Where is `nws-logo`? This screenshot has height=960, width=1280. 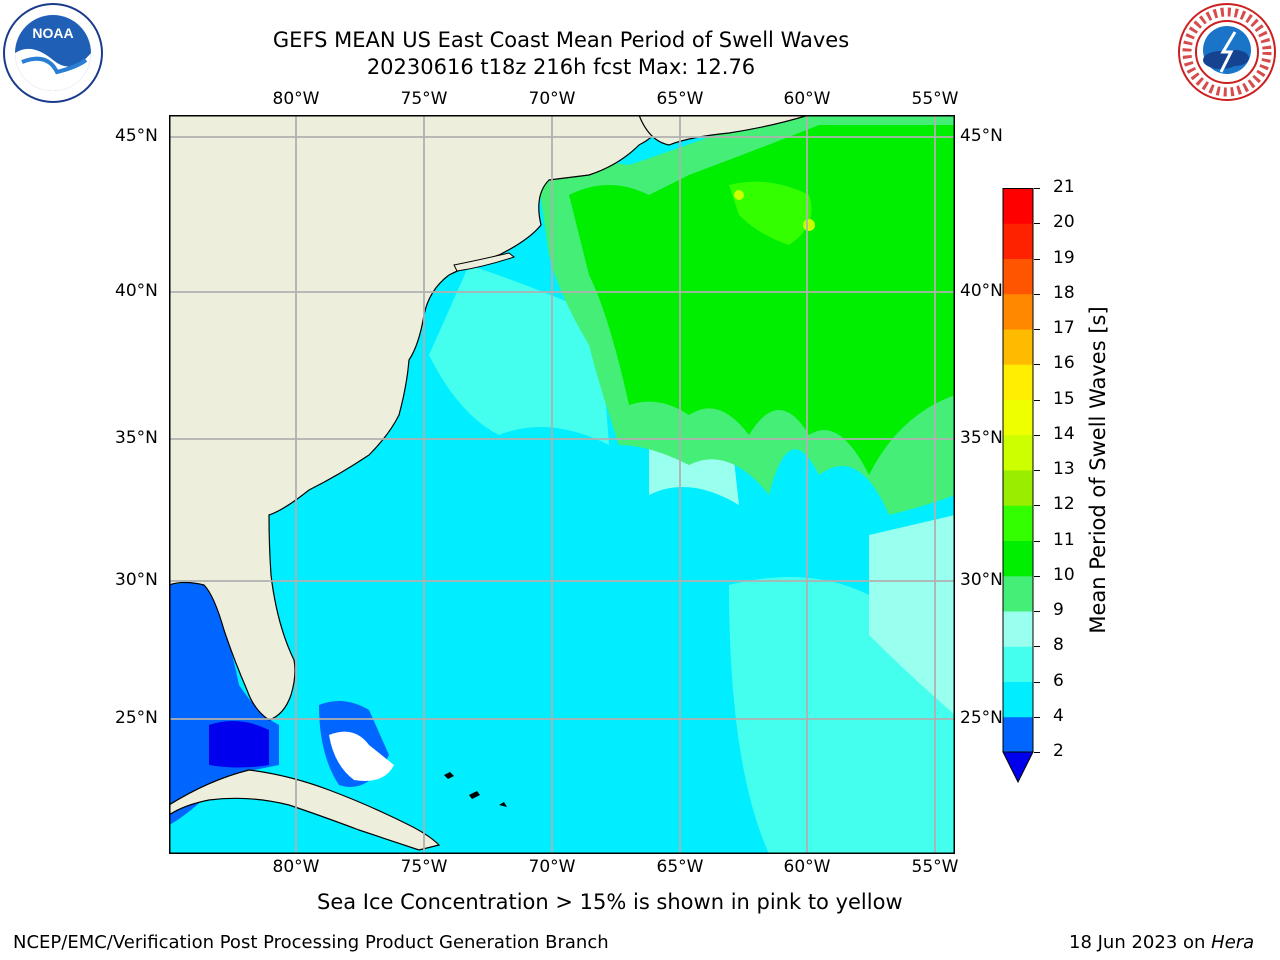 nws-logo is located at coordinates (1227, 52).